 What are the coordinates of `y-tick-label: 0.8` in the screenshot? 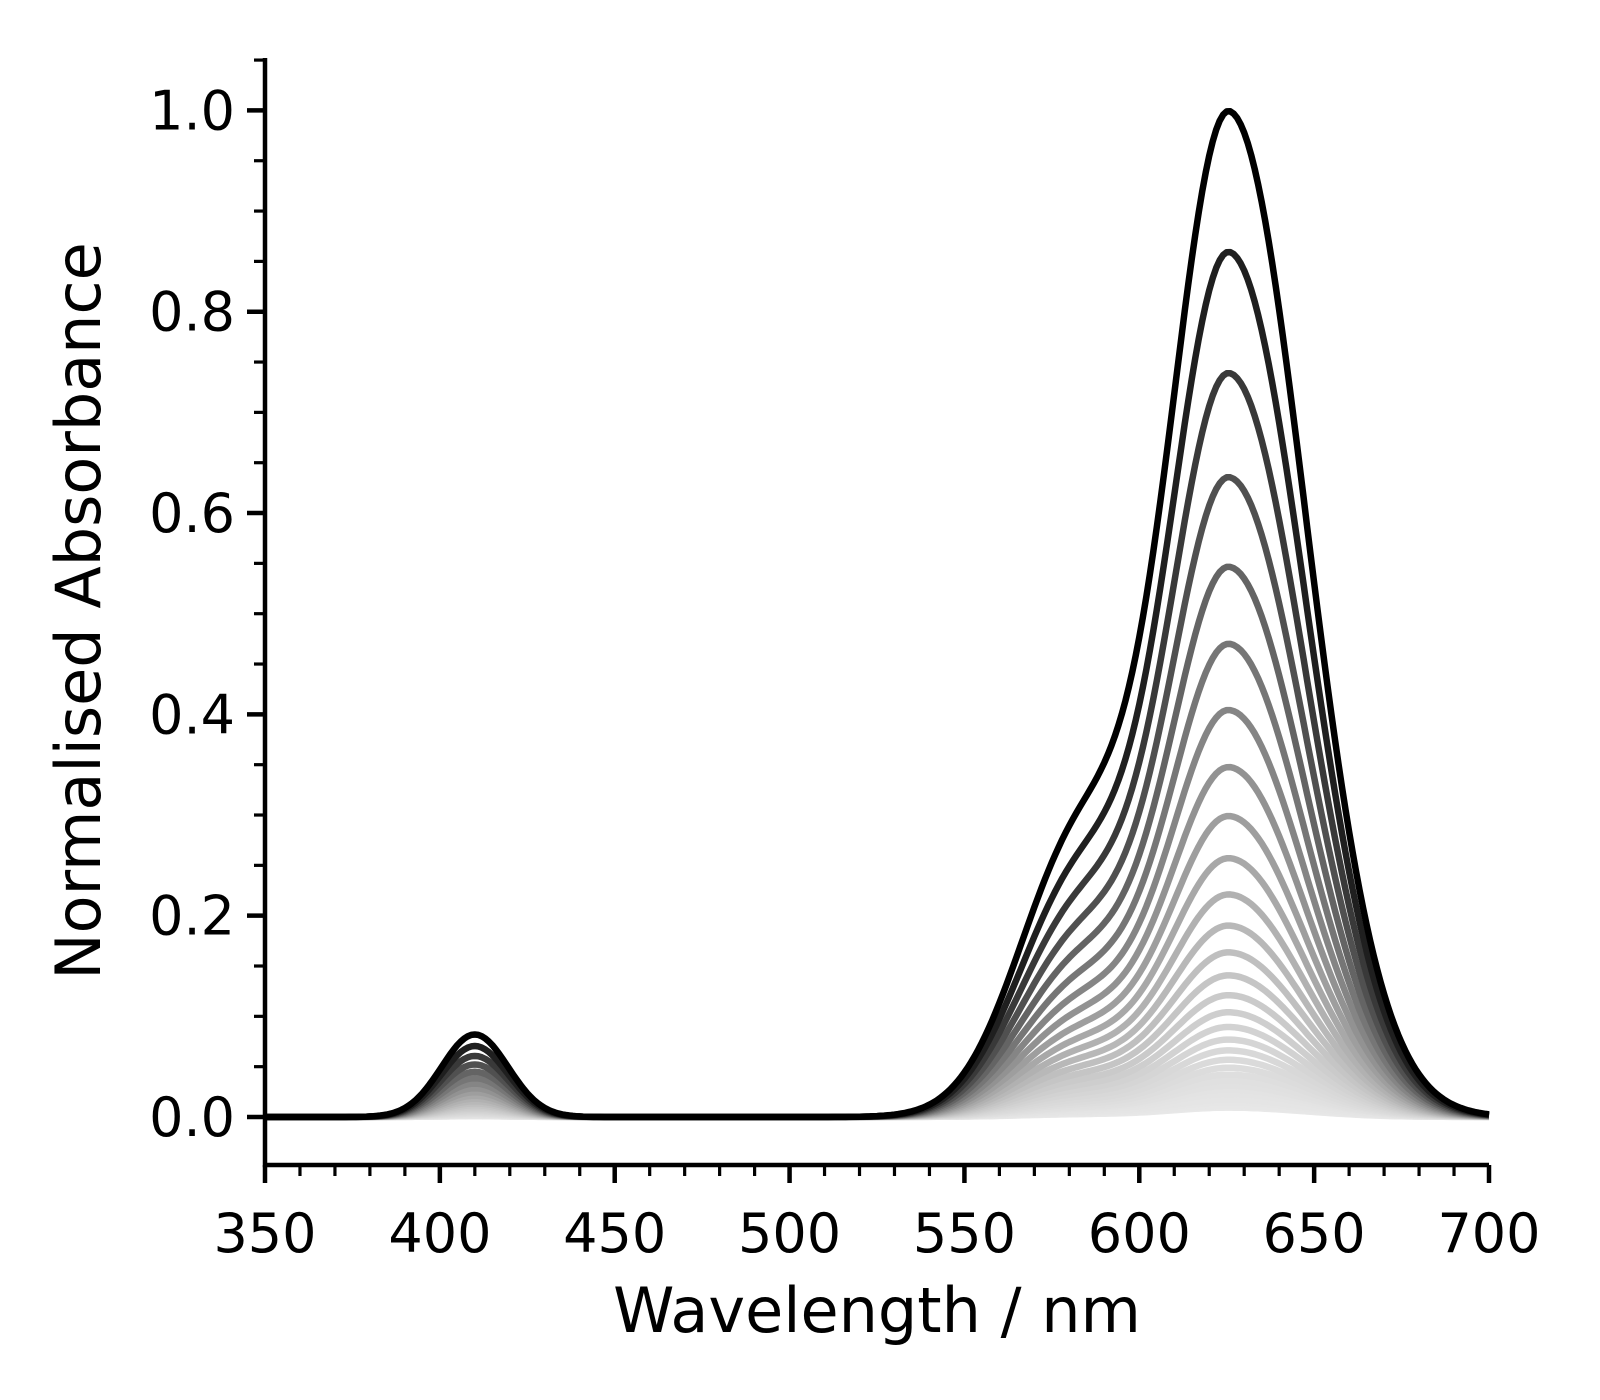 It's located at (192, 312).